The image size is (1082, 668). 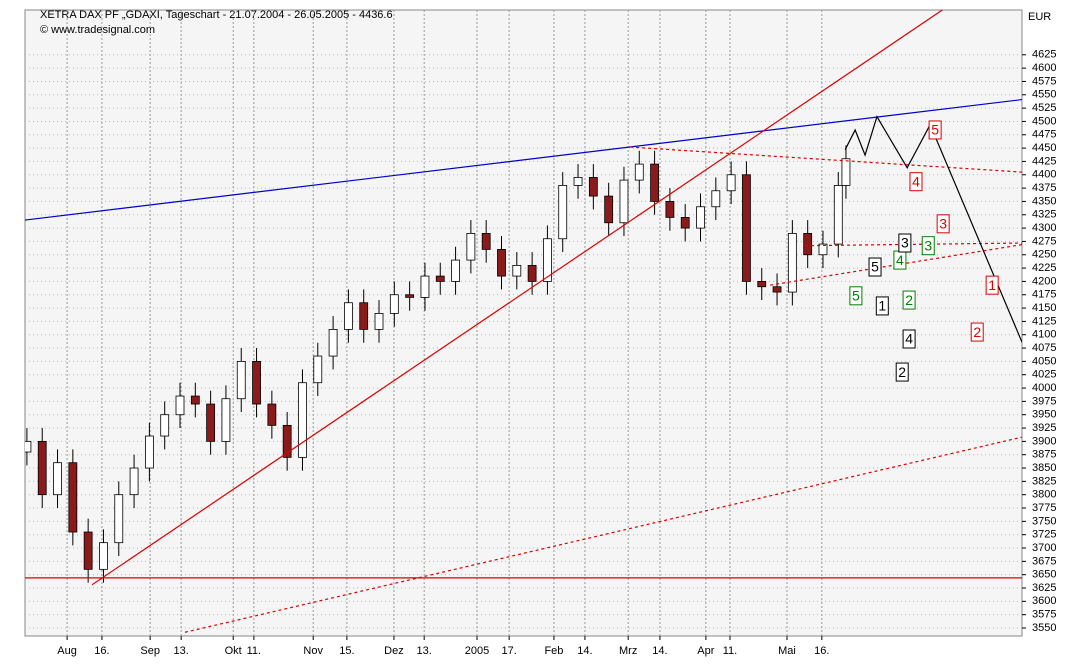 I want to click on y-tick-label: 3775, so click(x=1044, y=508).